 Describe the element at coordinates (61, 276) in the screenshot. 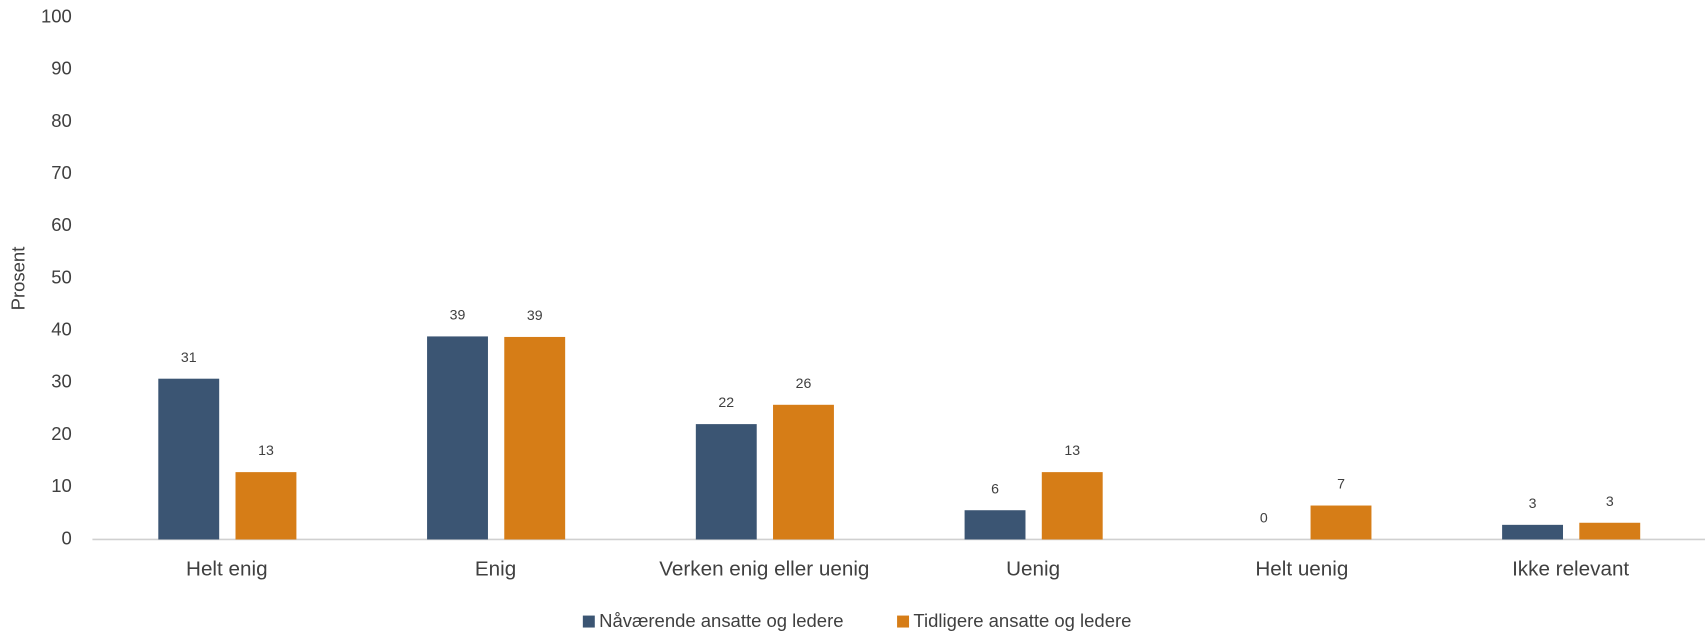

I see `y-tick-label: 50` at that location.